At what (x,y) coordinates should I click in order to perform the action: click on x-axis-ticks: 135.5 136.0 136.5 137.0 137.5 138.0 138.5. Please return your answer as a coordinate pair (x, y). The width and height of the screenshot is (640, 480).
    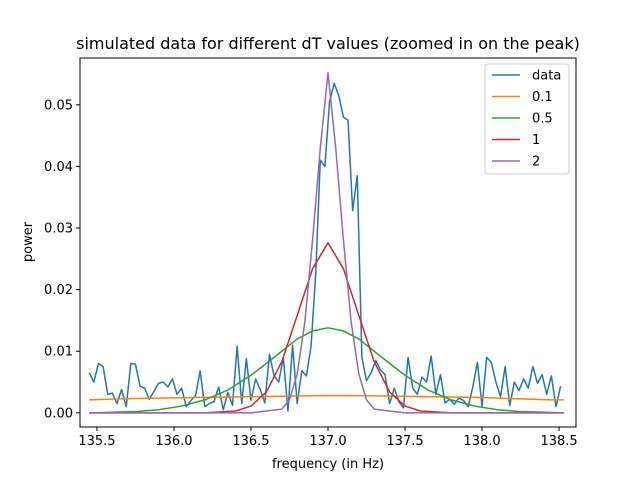
    Looking at the image, I should click on (328, 438).